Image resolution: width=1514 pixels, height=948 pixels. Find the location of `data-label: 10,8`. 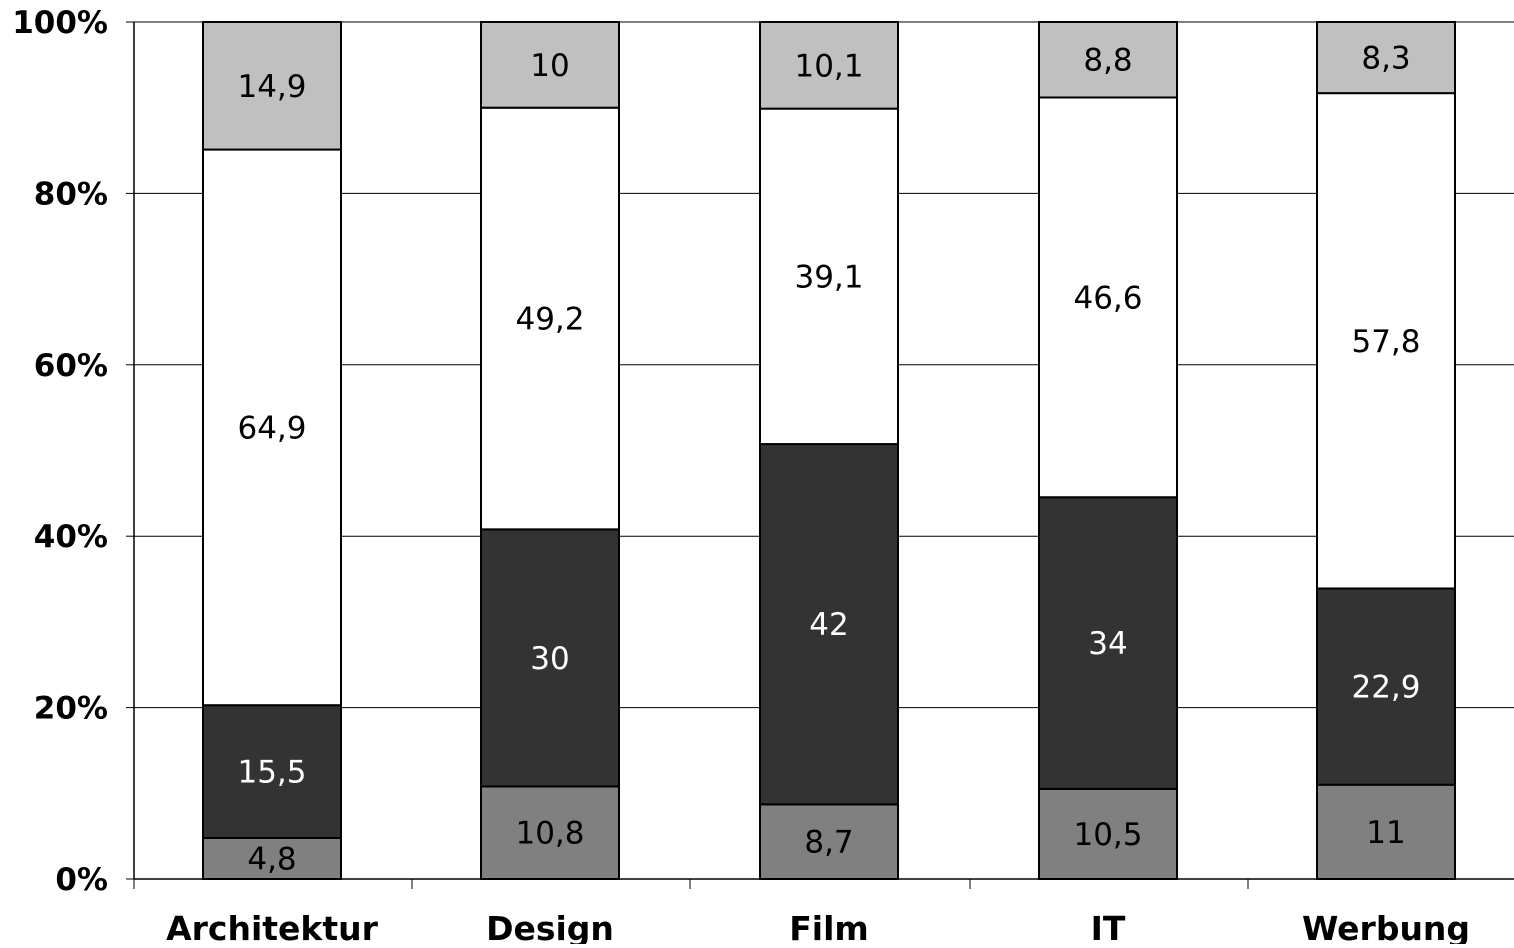

data-label: 10,8 is located at coordinates (549, 834).